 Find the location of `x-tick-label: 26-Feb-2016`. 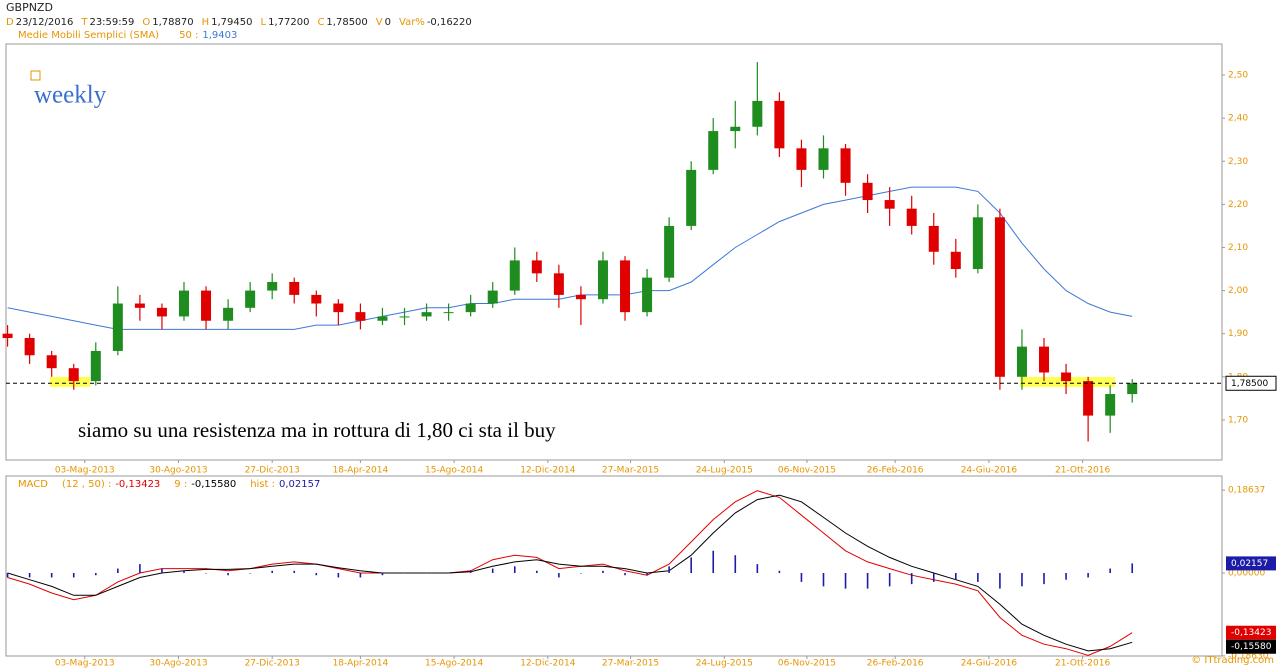

x-tick-label: 26-Feb-2016 is located at coordinates (895, 471).